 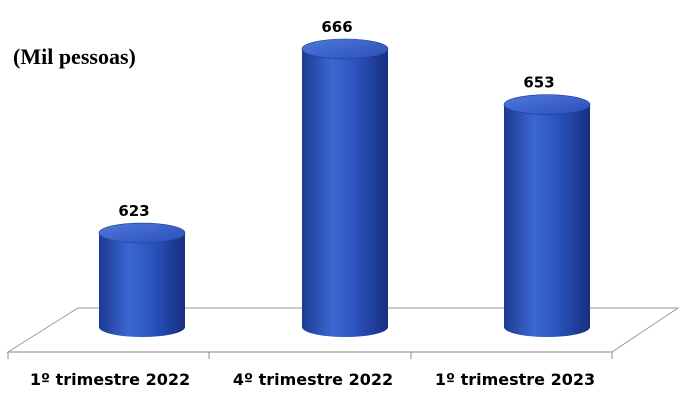 I want to click on category-label: 1º trimestre 2022, so click(x=110, y=379).